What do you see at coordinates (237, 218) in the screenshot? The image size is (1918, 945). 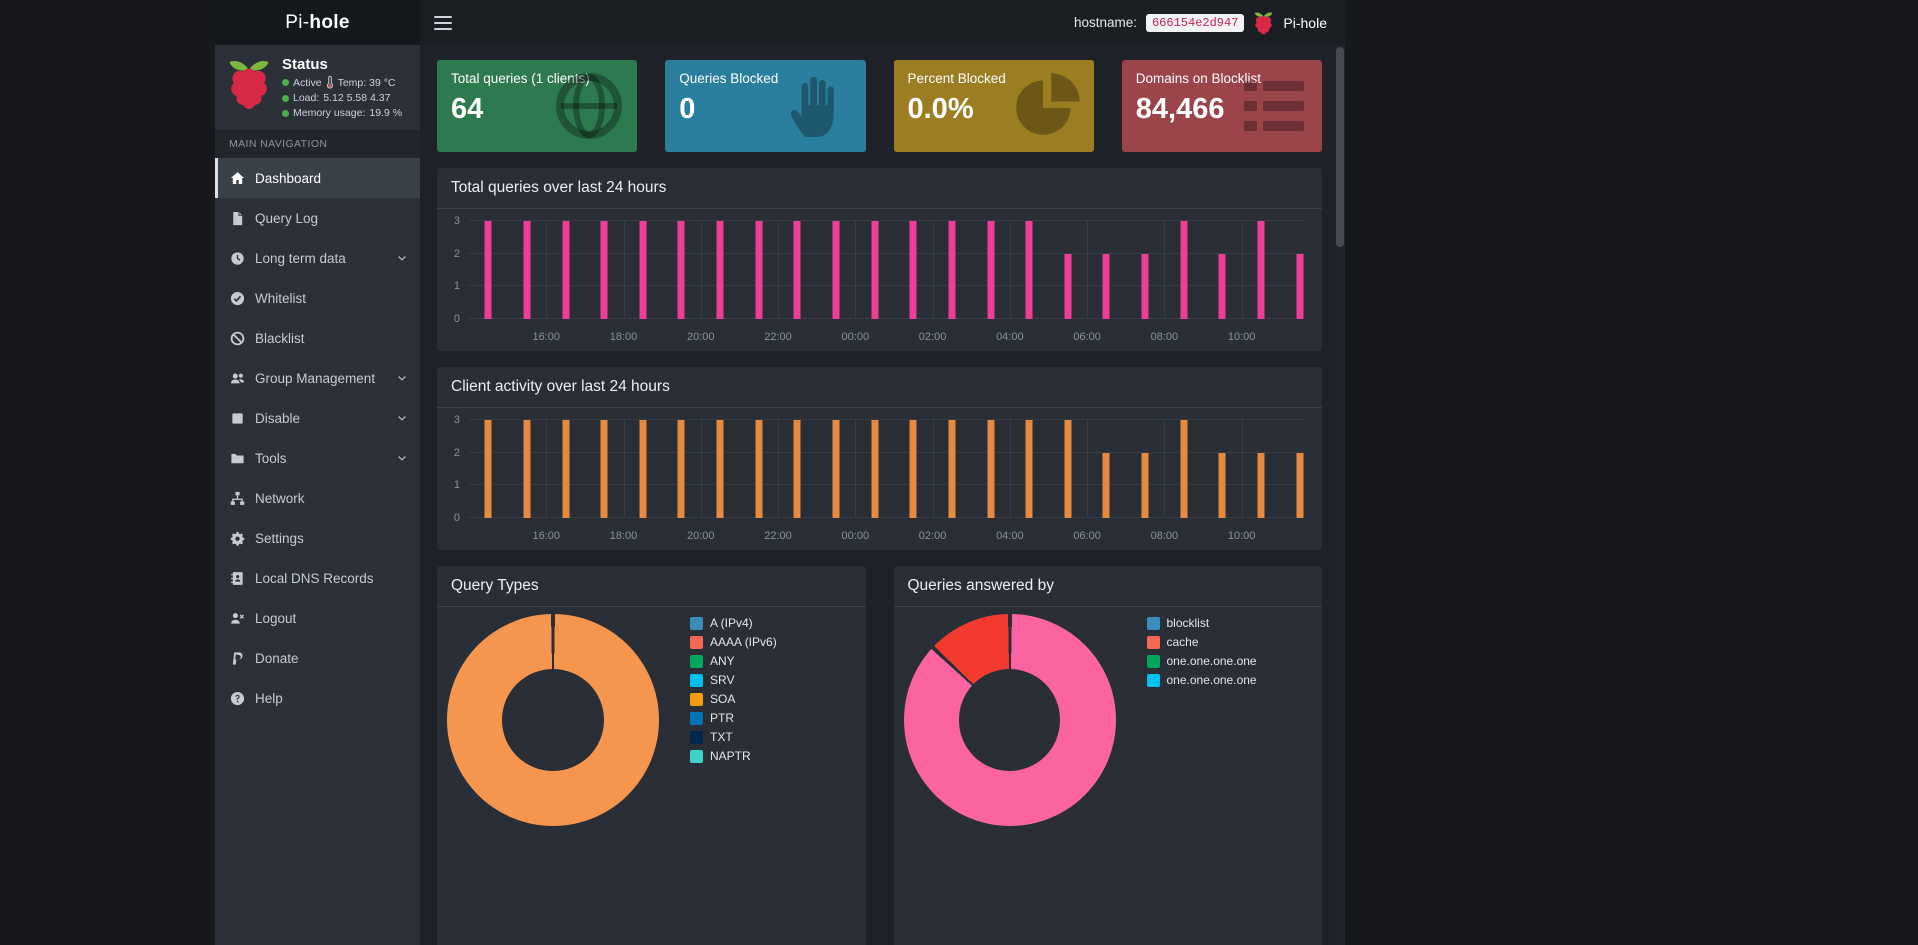 I see `file-icon` at bounding box center [237, 218].